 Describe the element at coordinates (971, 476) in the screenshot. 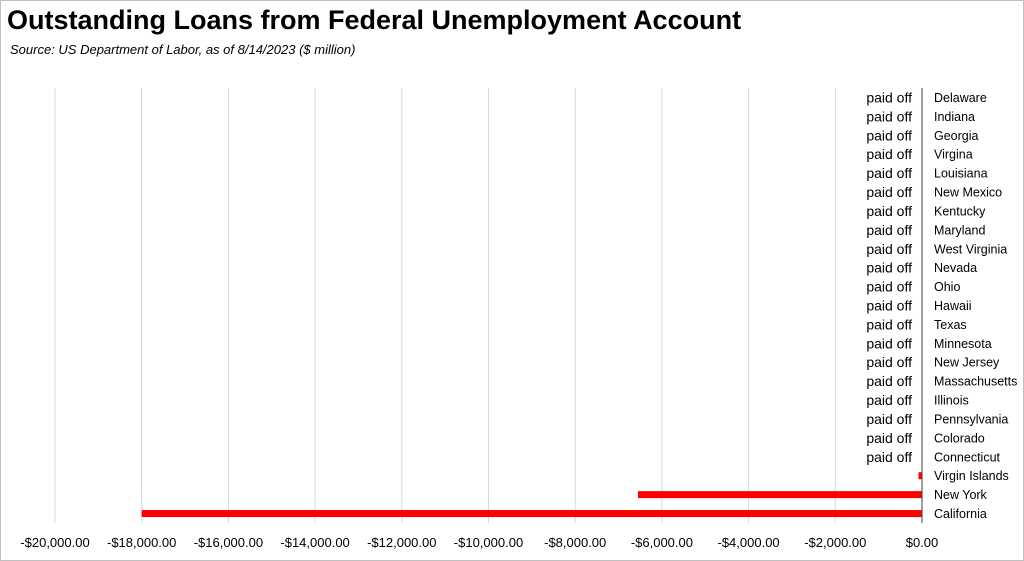

I see `category-label: Virgin Islands` at that location.